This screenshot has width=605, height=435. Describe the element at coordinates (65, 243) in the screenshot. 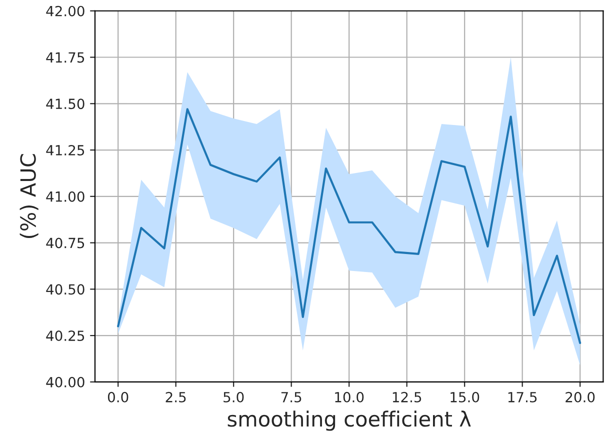

I see `y-tick-label: 40.75` at that location.